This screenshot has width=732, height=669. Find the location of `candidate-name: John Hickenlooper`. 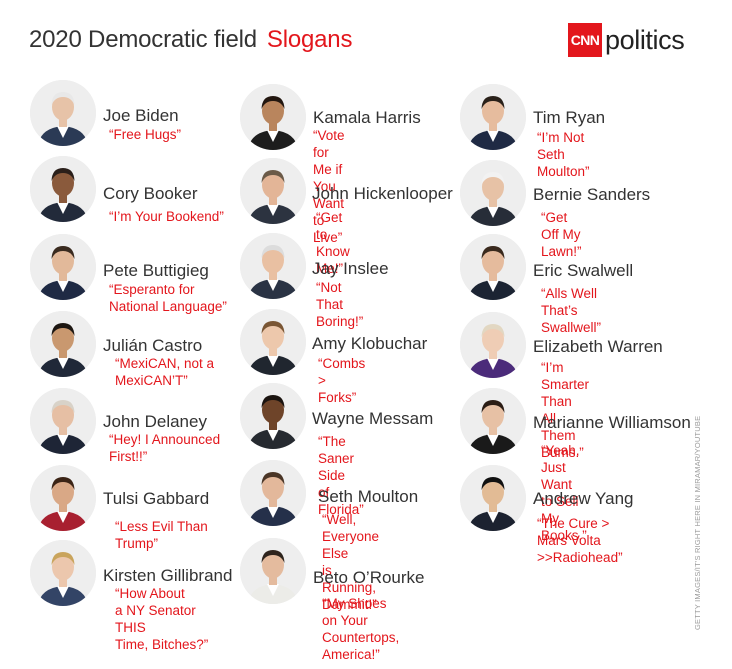

candidate-name: John Hickenlooper is located at coordinates (382, 193).